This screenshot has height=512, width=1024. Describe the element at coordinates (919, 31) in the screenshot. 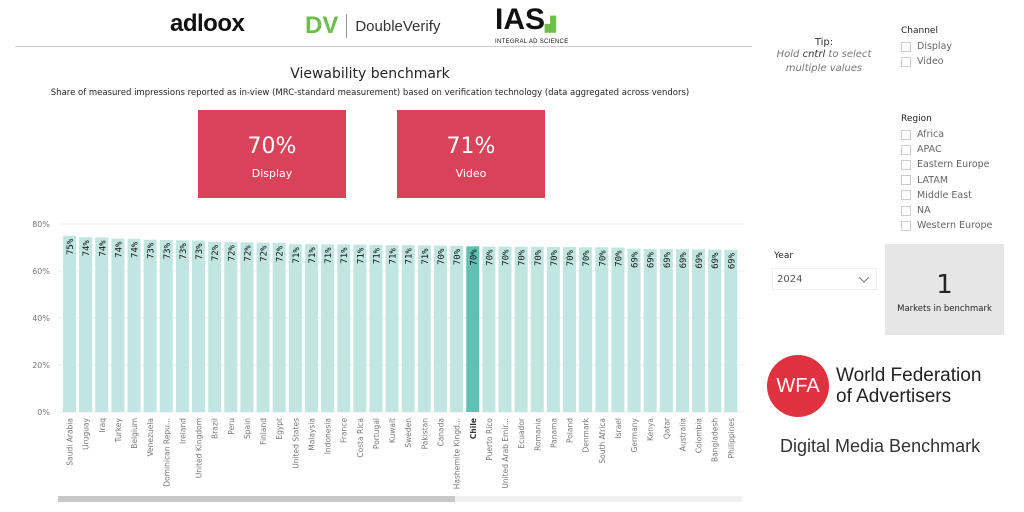

I see `channel-label: Channel` at that location.